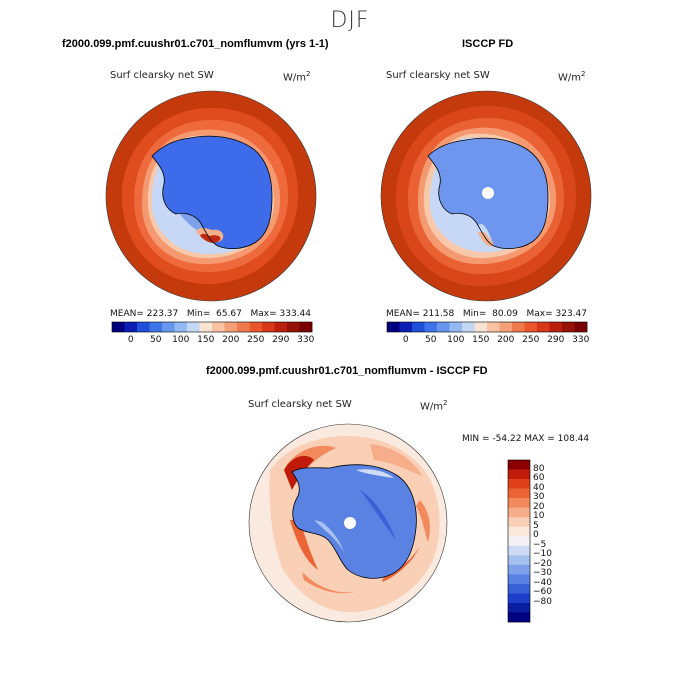  Describe the element at coordinates (539, 516) in the screenshot. I see `colorbar-tick-label: 10` at that location.